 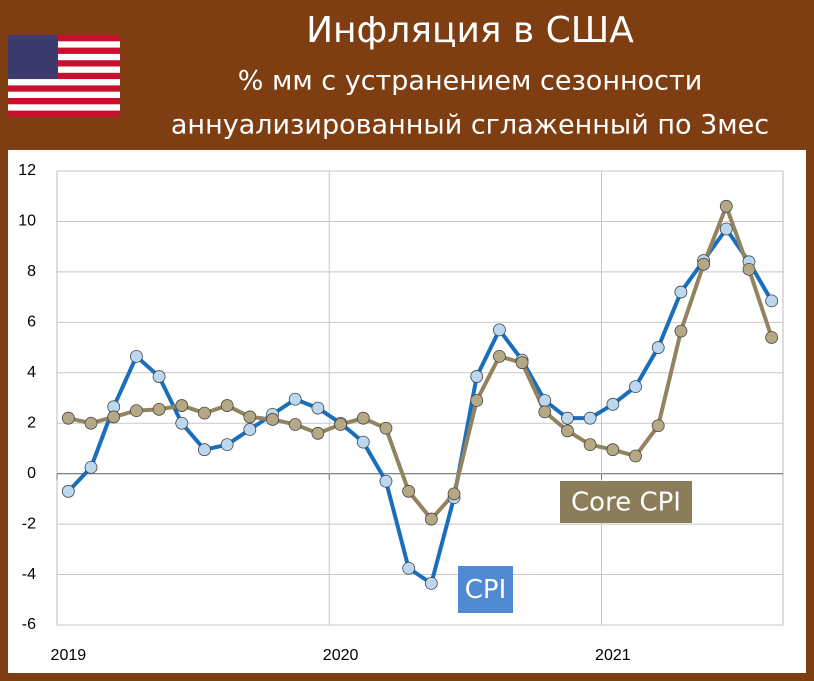 I want to click on y-tick-label: 2, so click(x=31, y=422).